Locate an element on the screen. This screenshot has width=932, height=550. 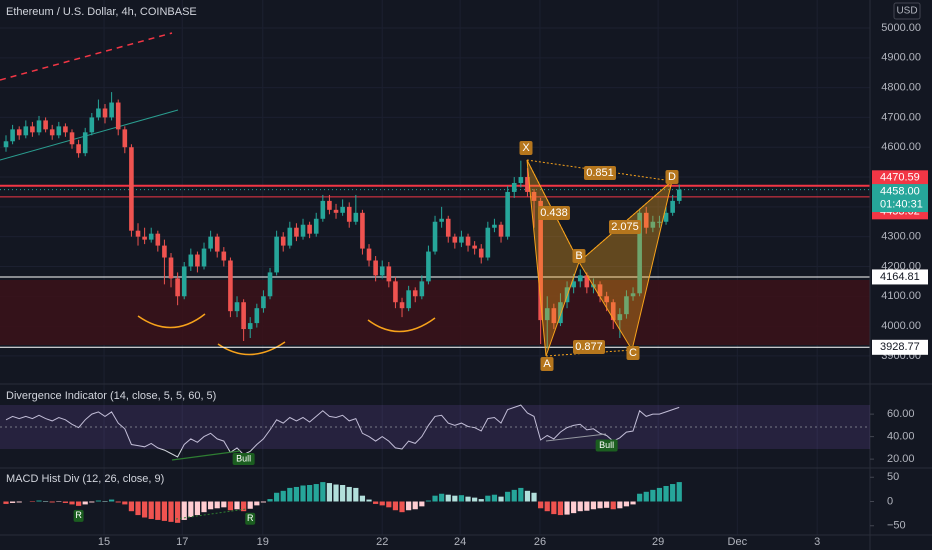
indicator-line is located at coordinates (342, 431).